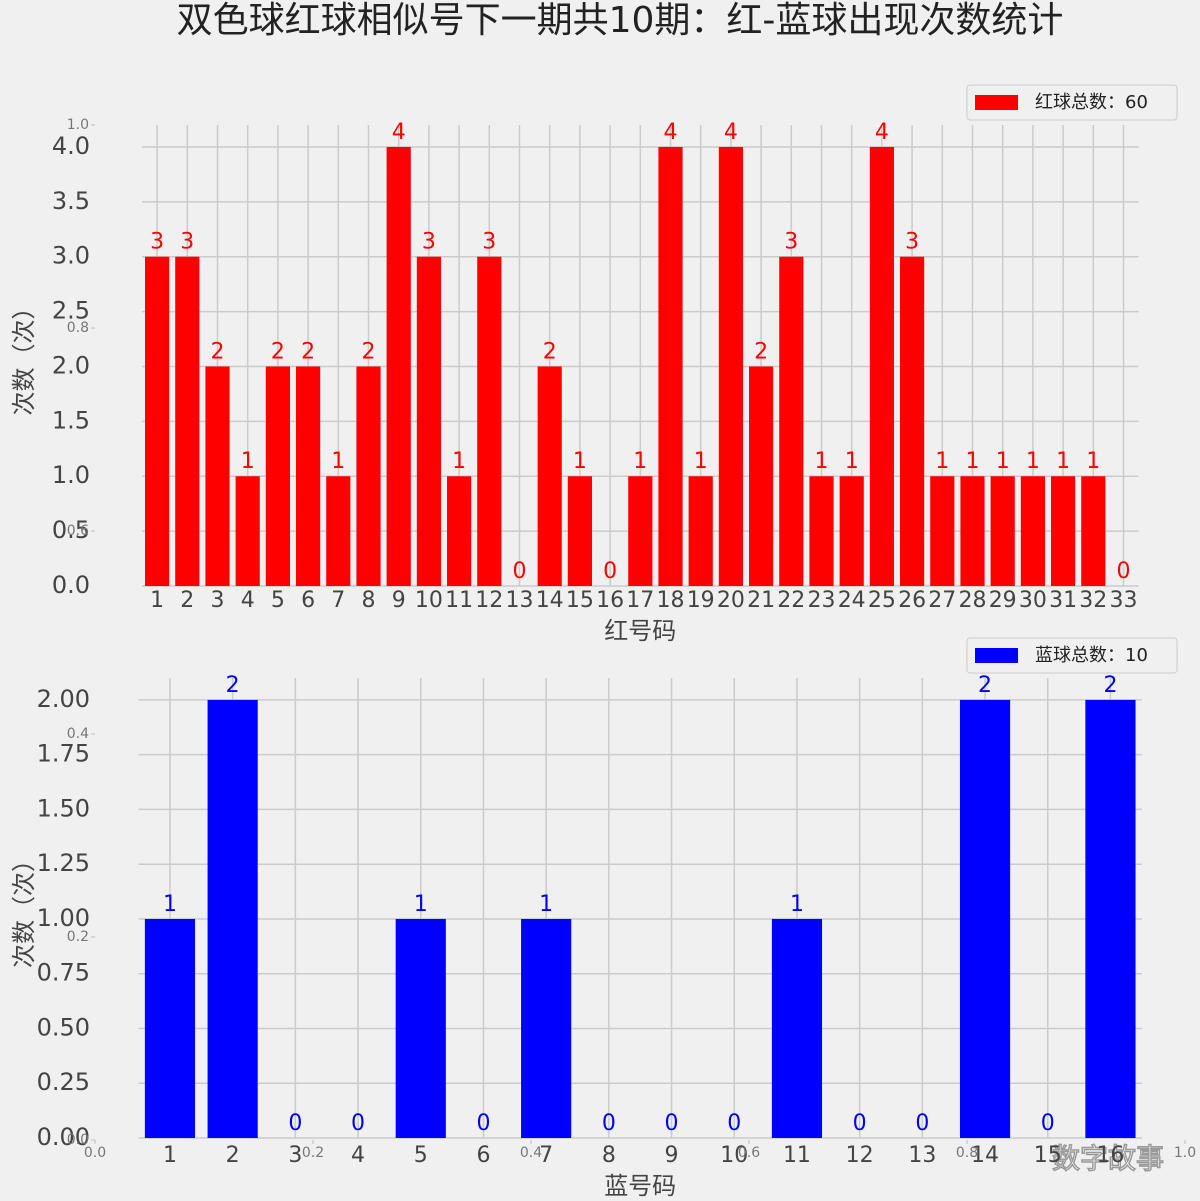 The image size is (1200, 1201). What do you see at coordinates (942, 600) in the screenshot?
I see `x-tick-label: 27` at bounding box center [942, 600].